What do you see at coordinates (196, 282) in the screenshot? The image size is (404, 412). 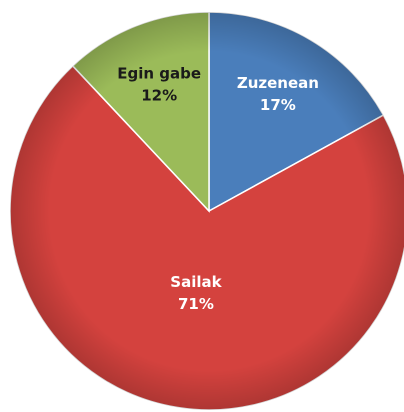 I see `slice-label: Sailak` at bounding box center [196, 282].